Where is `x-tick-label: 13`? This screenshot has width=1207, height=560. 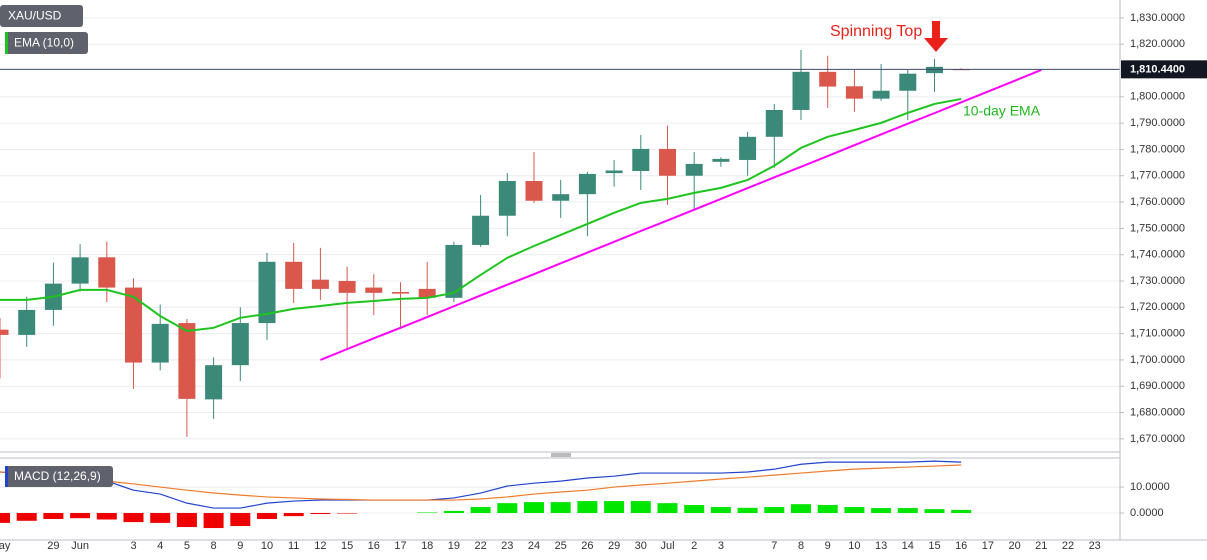 x-tick-label: 13 is located at coordinates (881, 546).